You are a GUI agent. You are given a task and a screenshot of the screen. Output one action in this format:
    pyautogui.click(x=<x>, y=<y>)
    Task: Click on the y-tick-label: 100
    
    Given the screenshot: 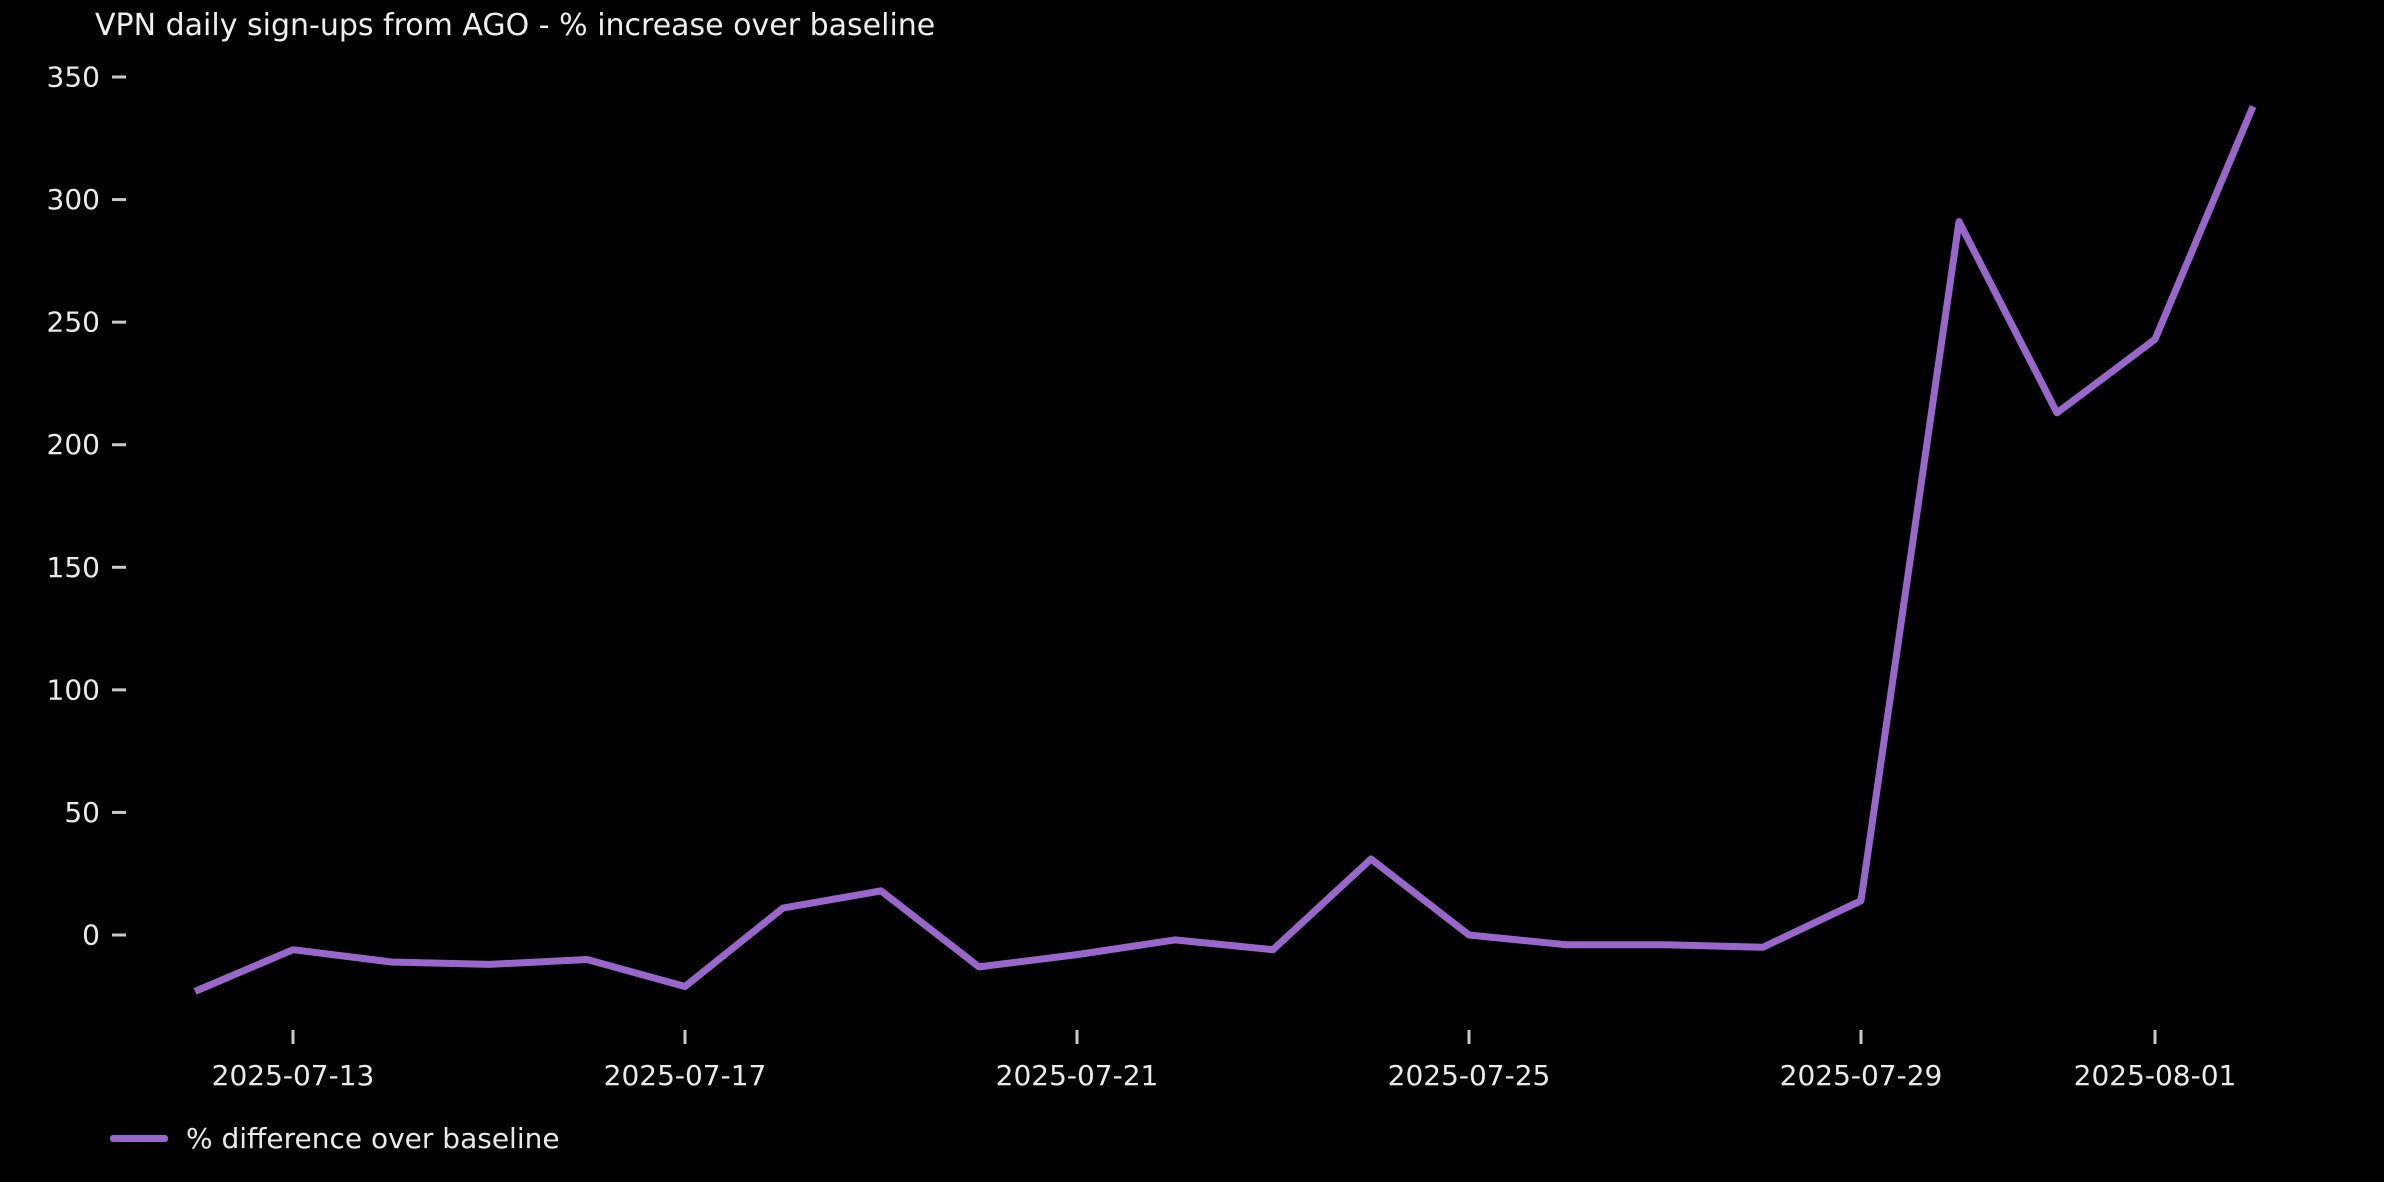 What is the action you would take?
    pyautogui.click(x=73, y=689)
    